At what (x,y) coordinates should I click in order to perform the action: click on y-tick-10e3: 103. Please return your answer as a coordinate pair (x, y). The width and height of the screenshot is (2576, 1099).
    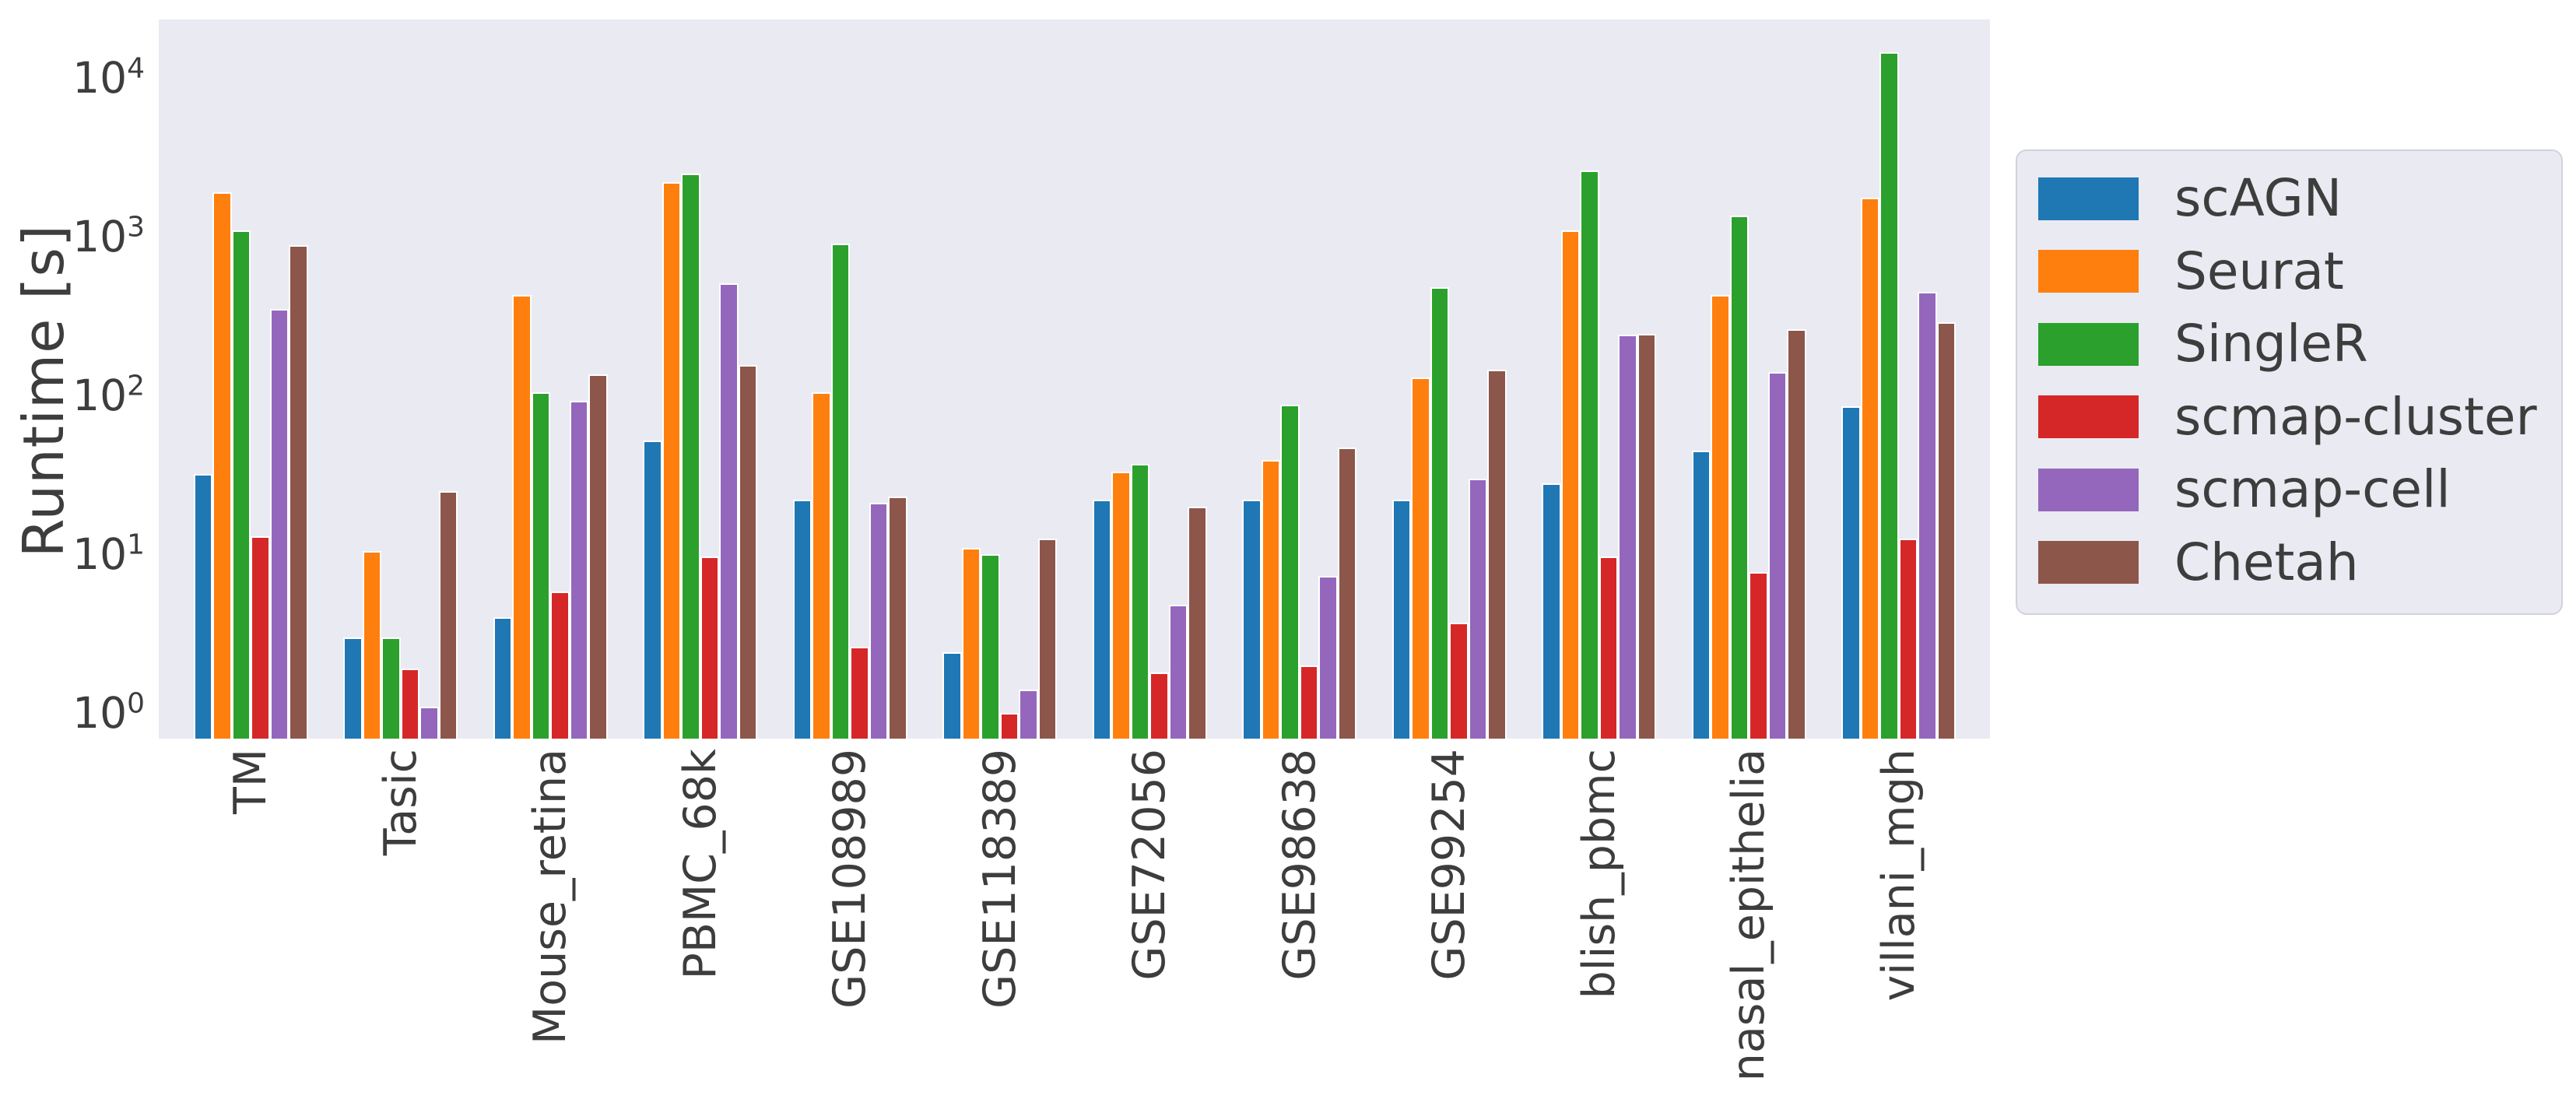
    Looking at the image, I should click on (109, 236).